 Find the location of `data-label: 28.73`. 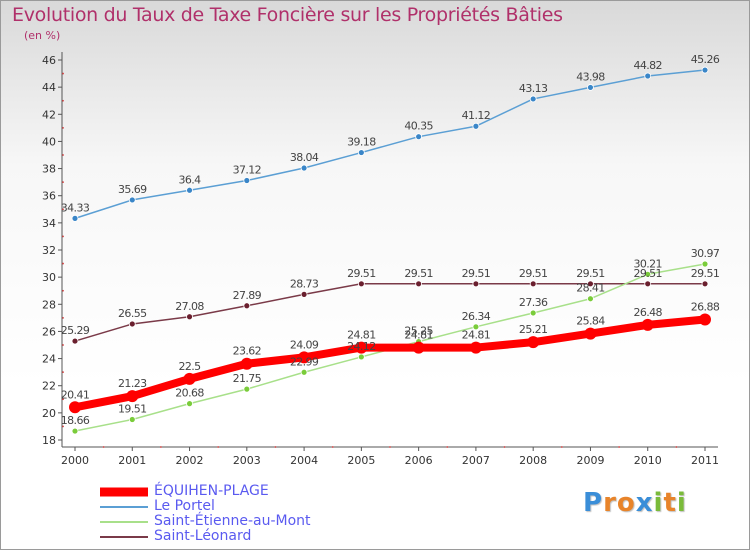

data-label: 28.73 is located at coordinates (304, 283).